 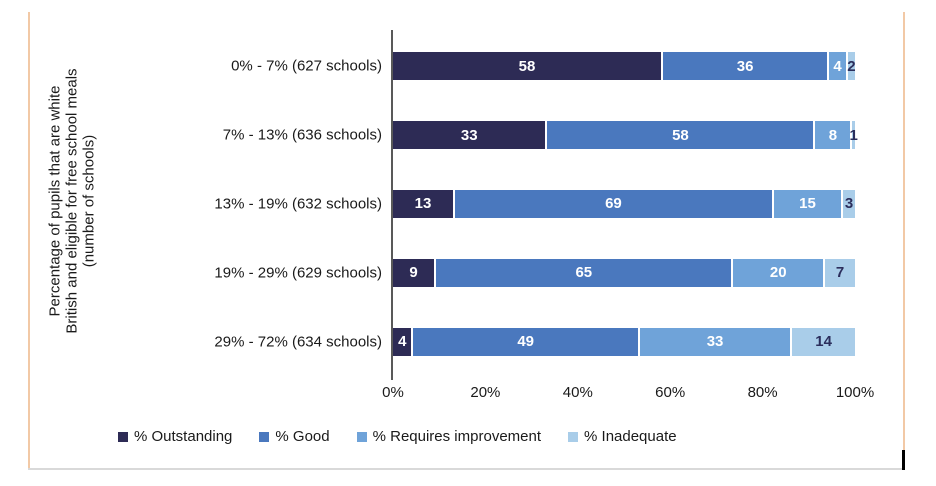 I want to click on bar-value-label: 15, so click(x=807, y=204).